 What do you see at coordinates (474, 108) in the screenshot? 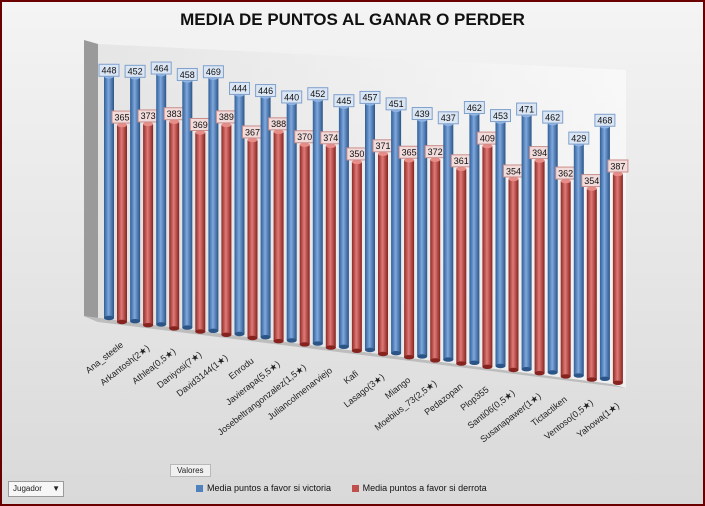
I see `data-label-victoria: 462` at bounding box center [474, 108].